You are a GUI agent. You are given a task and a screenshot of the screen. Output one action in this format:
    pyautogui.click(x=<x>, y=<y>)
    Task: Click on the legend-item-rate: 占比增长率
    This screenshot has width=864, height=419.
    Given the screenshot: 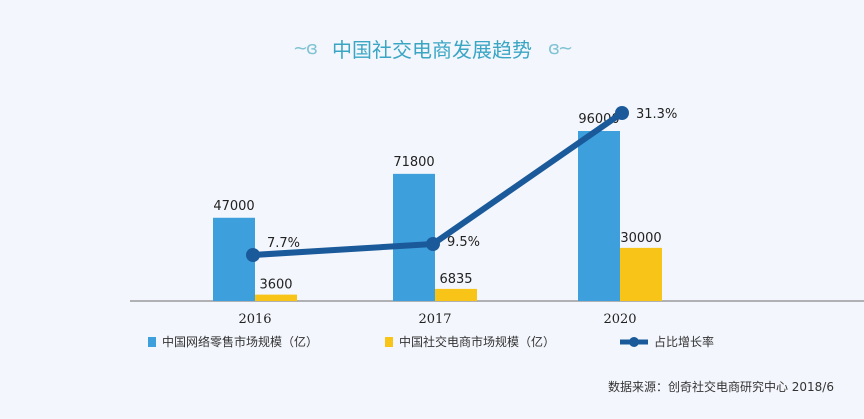 What is the action you would take?
    pyautogui.click(x=667, y=341)
    